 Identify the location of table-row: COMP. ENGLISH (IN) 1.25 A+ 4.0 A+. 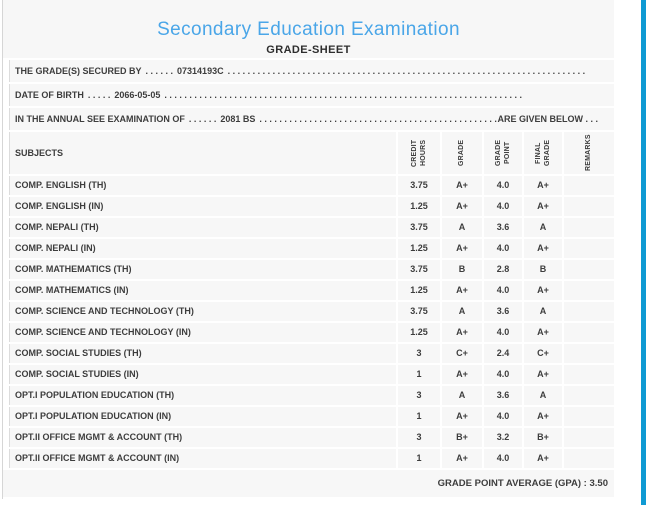
(311, 206).